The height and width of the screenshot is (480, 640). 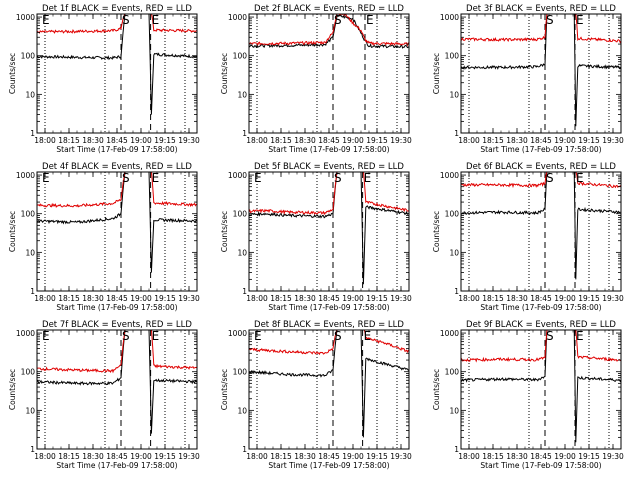 What do you see at coordinates (541, 298) in the screenshot?
I see `x-tick-label: 18:45` at bounding box center [541, 298].